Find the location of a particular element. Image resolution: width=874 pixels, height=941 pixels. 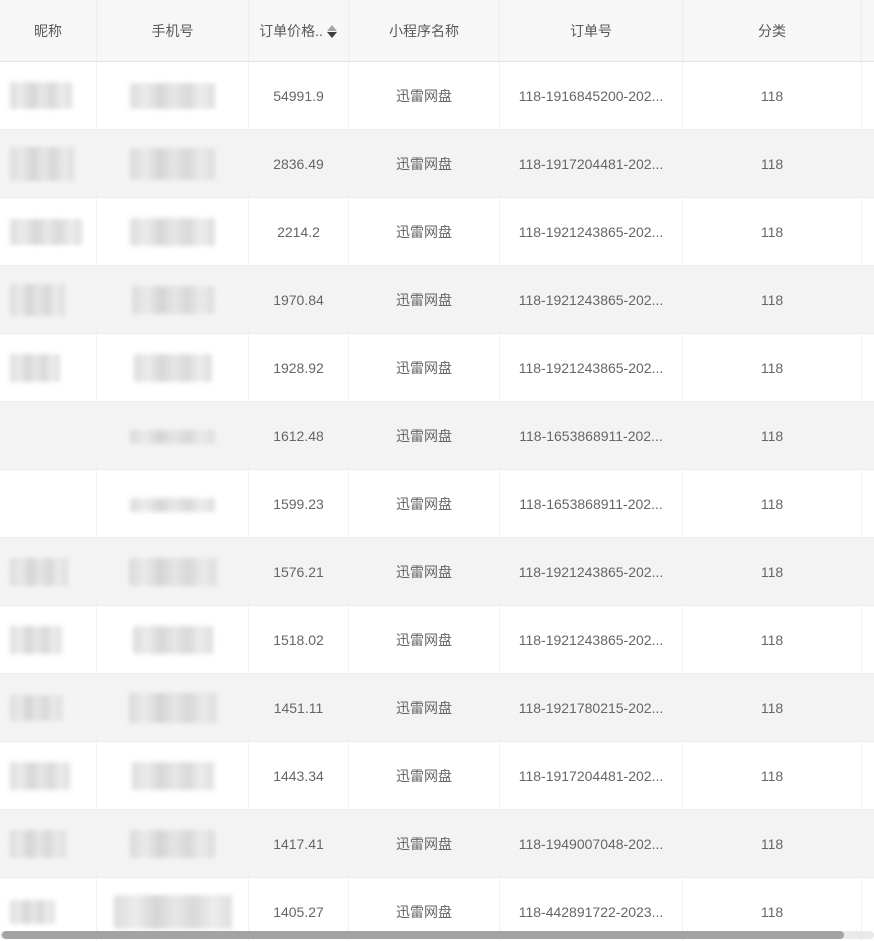

column-header-overflow-sliver is located at coordinates (868, 31).